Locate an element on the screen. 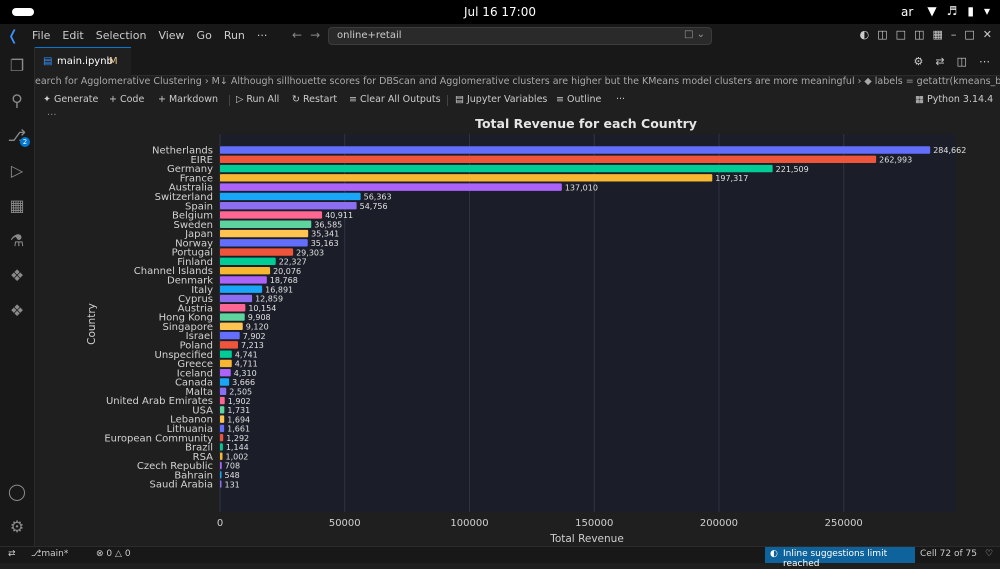  generate-button: ✦ Generate is located at coordinates (70, 99).